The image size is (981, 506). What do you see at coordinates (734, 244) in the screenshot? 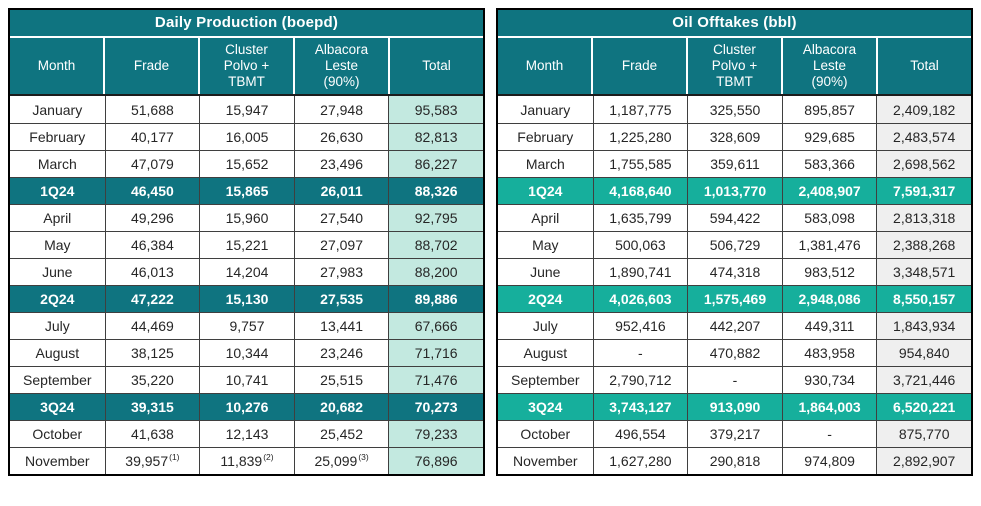
I see `table-row: May 500,063 506,729 1,381,476 2,388,268` at bounding box center [734, 244].